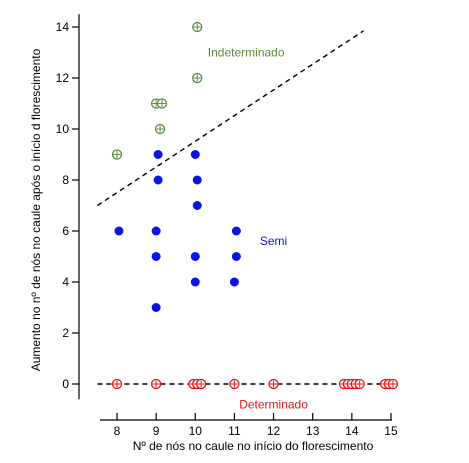 This screenshot has width=469, height=463. I want to click on y-tick-label: 2, so click(65, 333).